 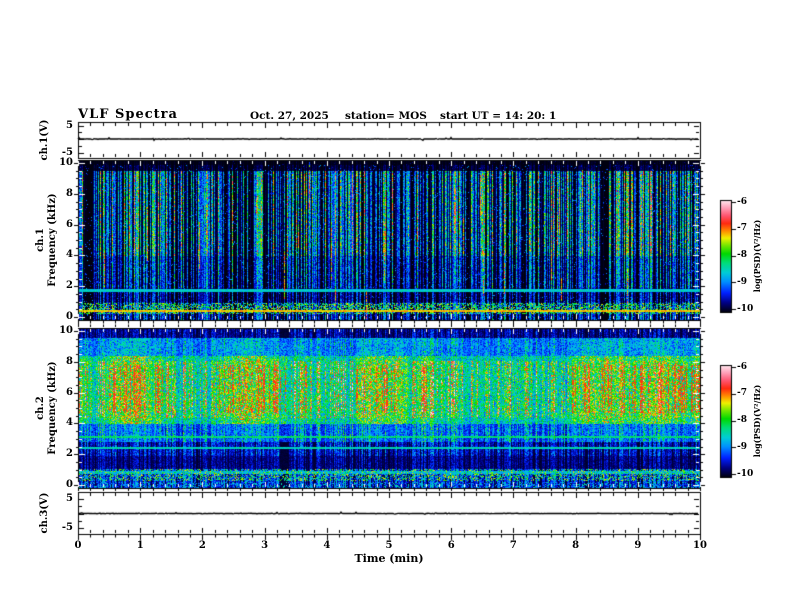 What do you see at coordinates (742, 446) in the screenshot?
I see `colorbar2-tick-label: -9` at bounding box center [742, 446].